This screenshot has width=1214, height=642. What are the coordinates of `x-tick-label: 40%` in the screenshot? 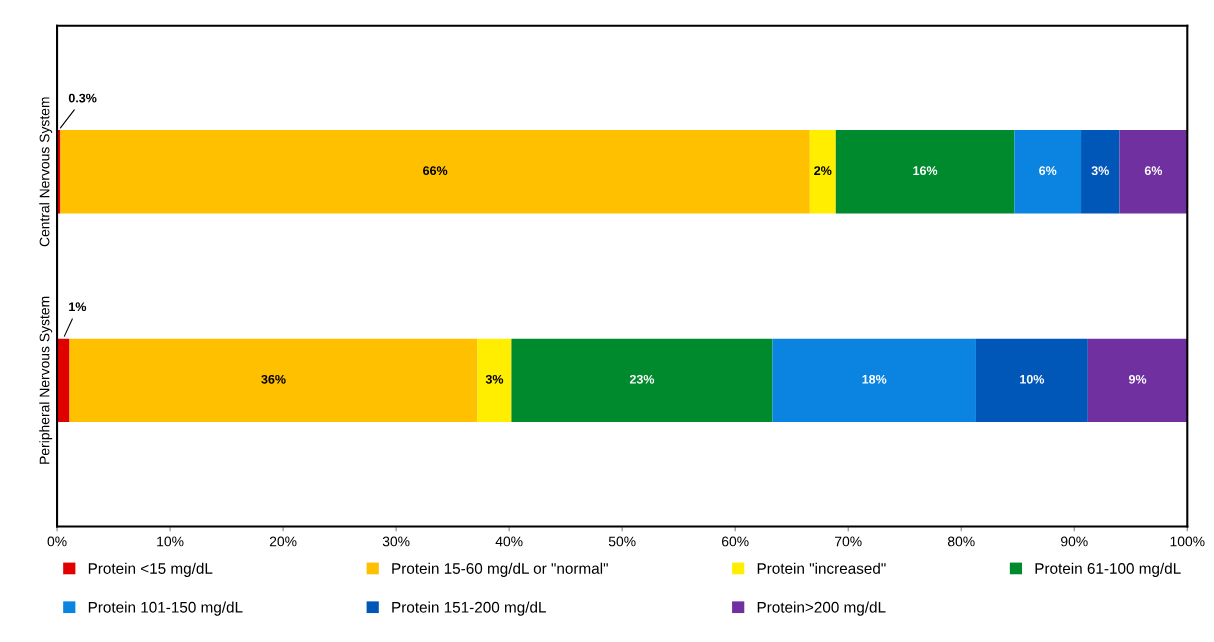 It's located at (509, 541).